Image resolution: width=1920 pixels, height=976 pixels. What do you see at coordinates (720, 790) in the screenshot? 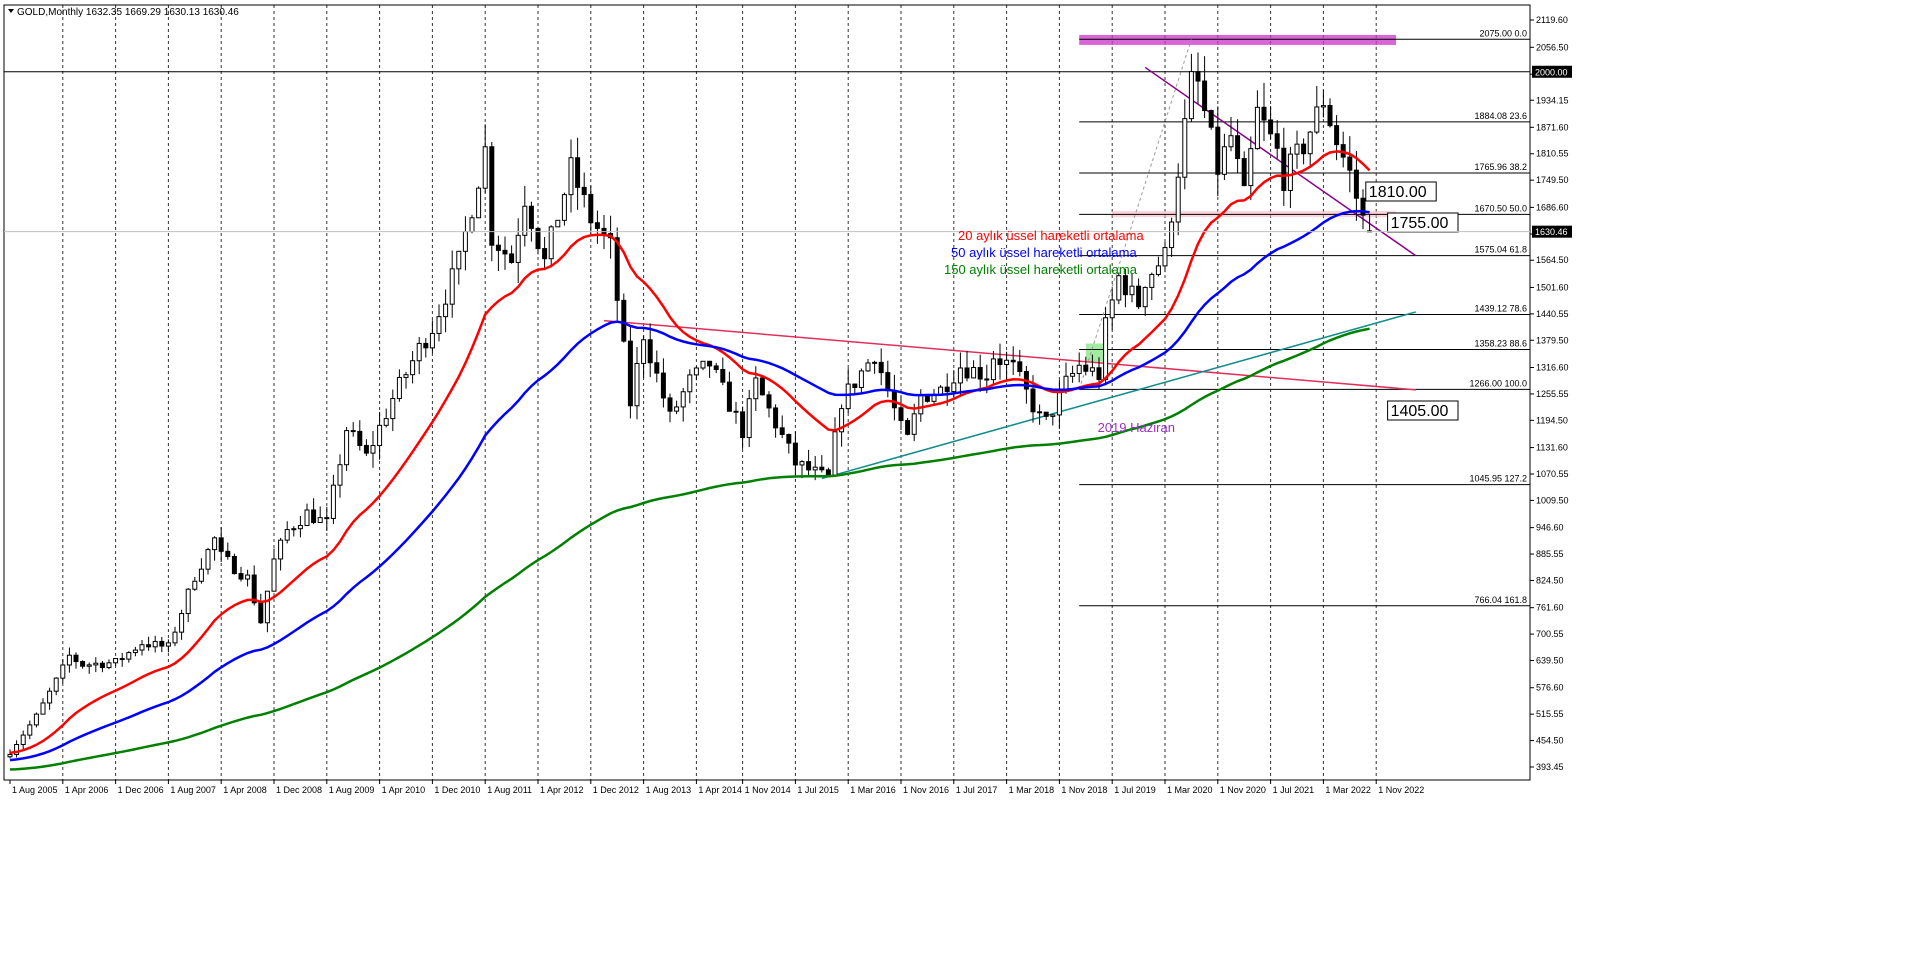
I see `x-tick-label: 1 Apr 2014` at bounding box center [720, 790].